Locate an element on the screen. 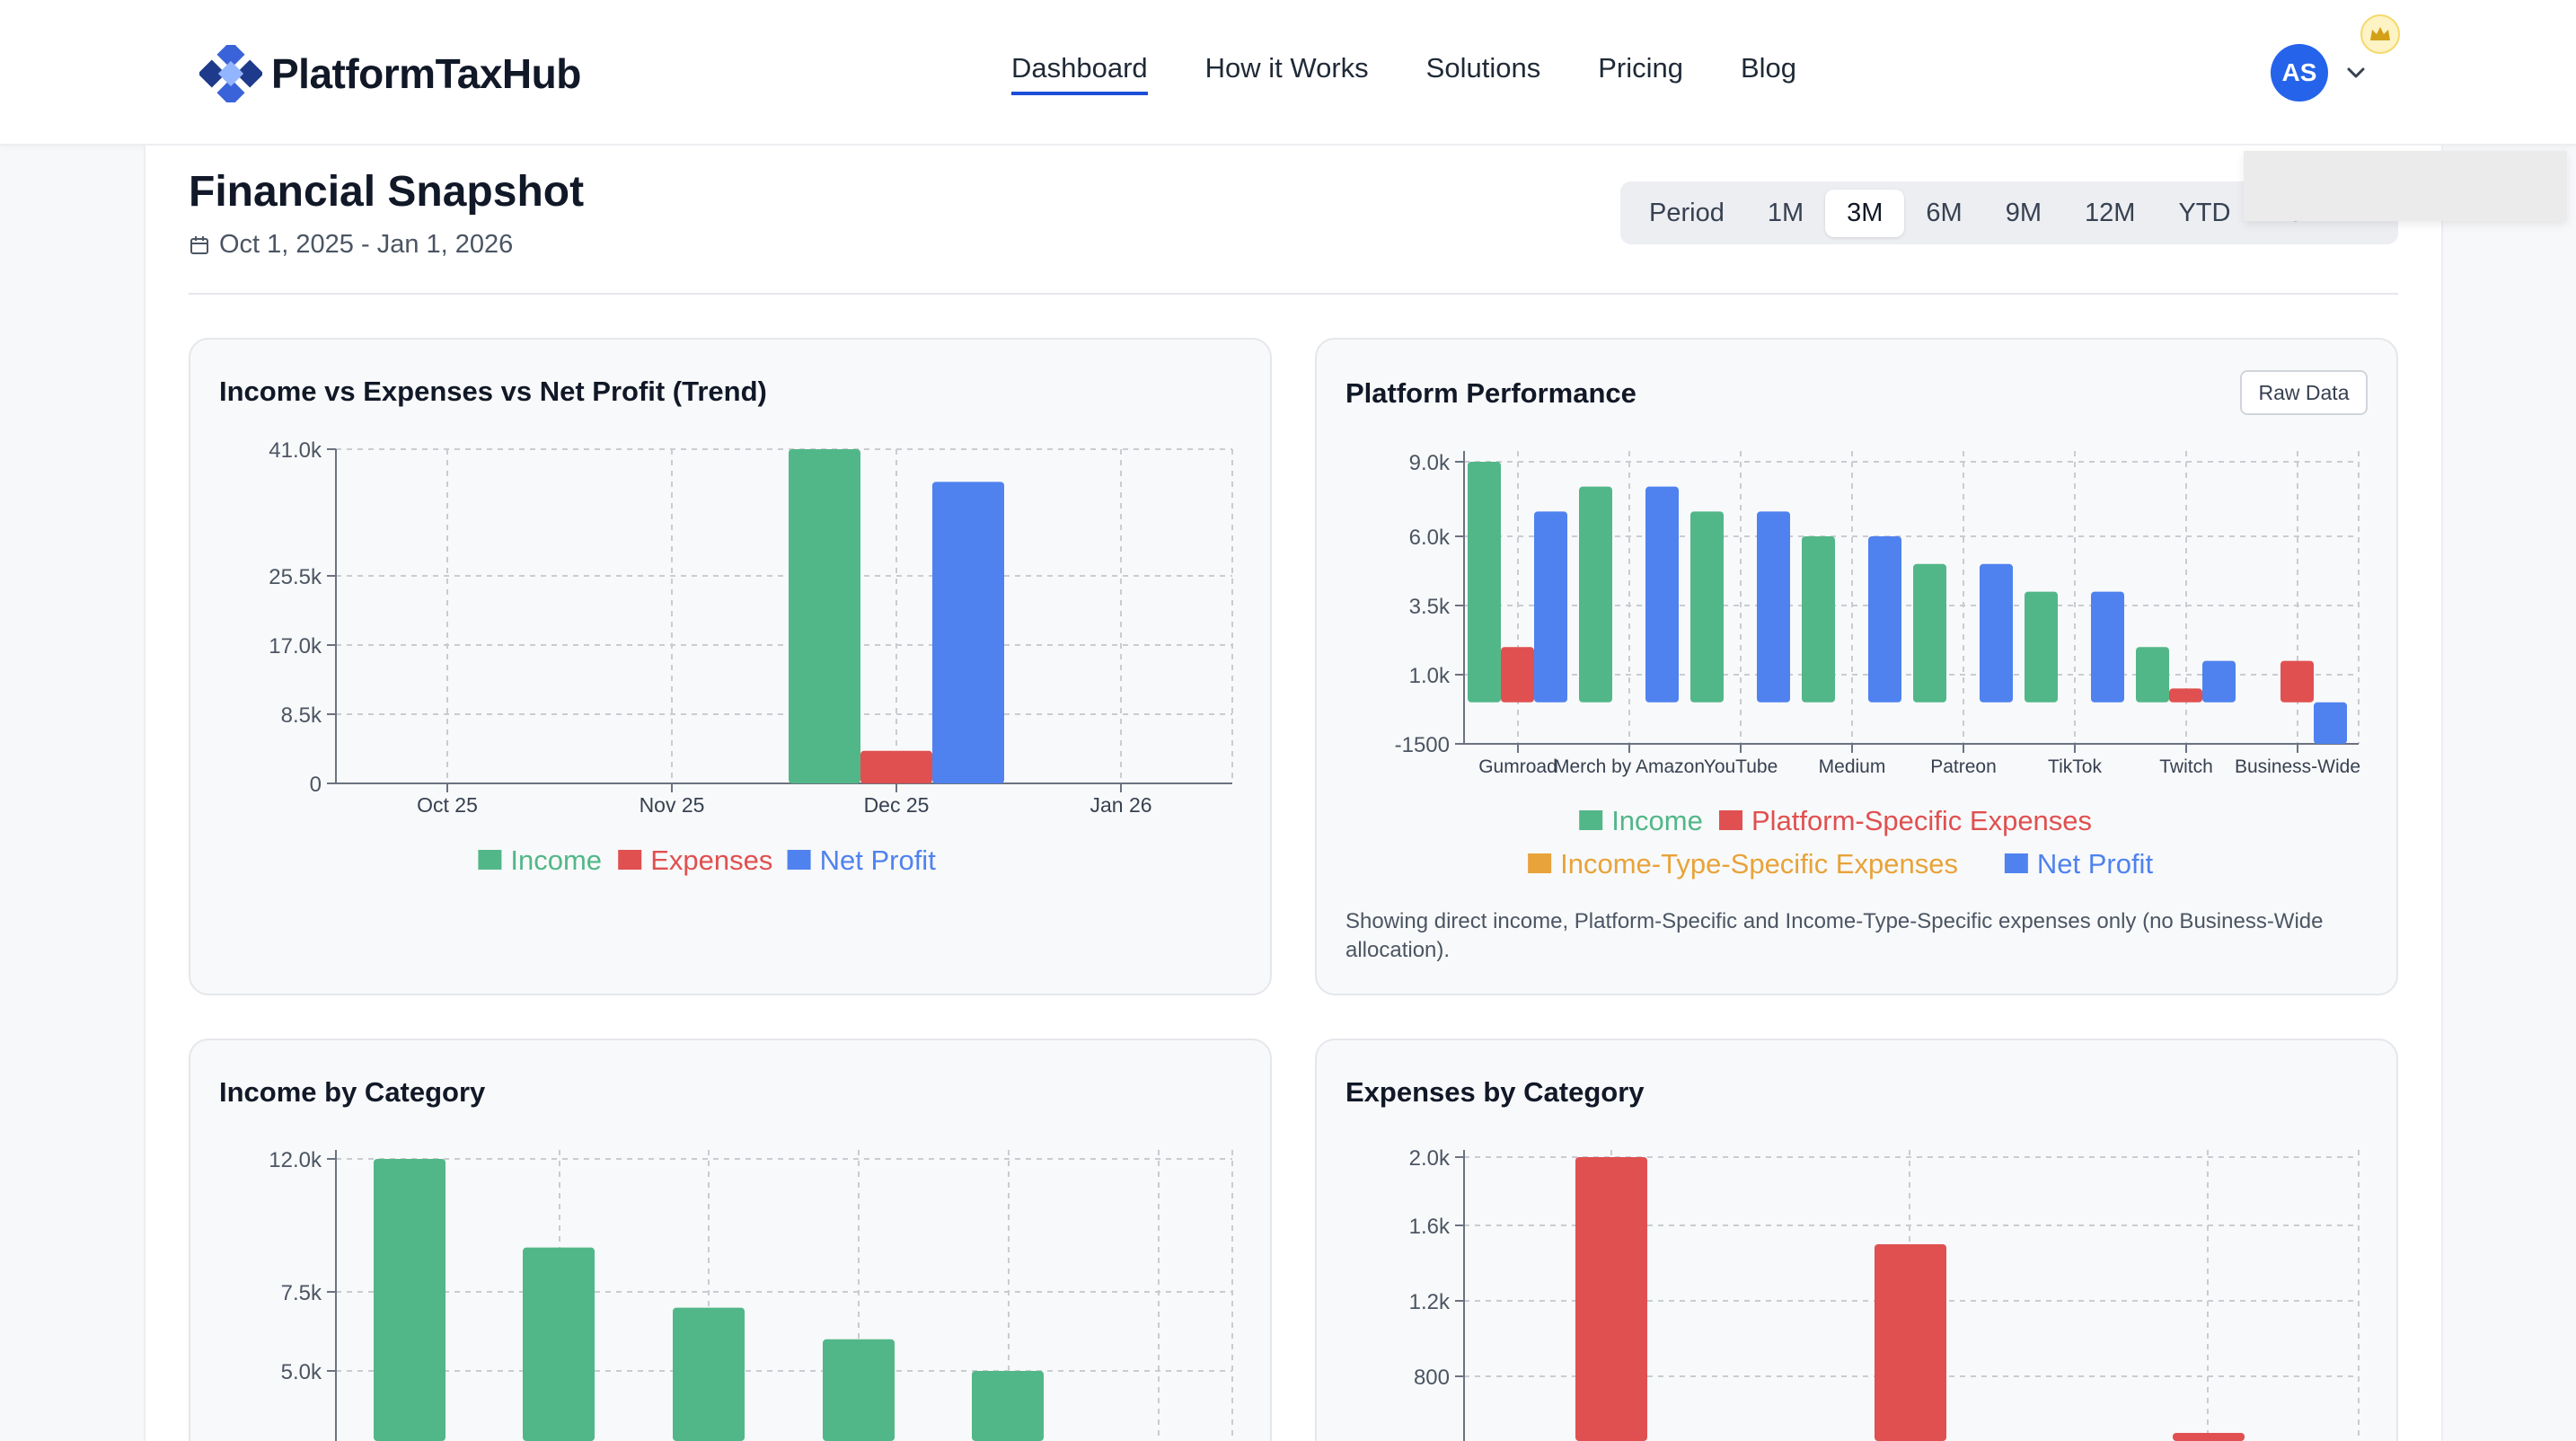 This screenshot has width=2576, height=1441. platform-xtick-label: Patreon is located at coordinates (1963, 767).